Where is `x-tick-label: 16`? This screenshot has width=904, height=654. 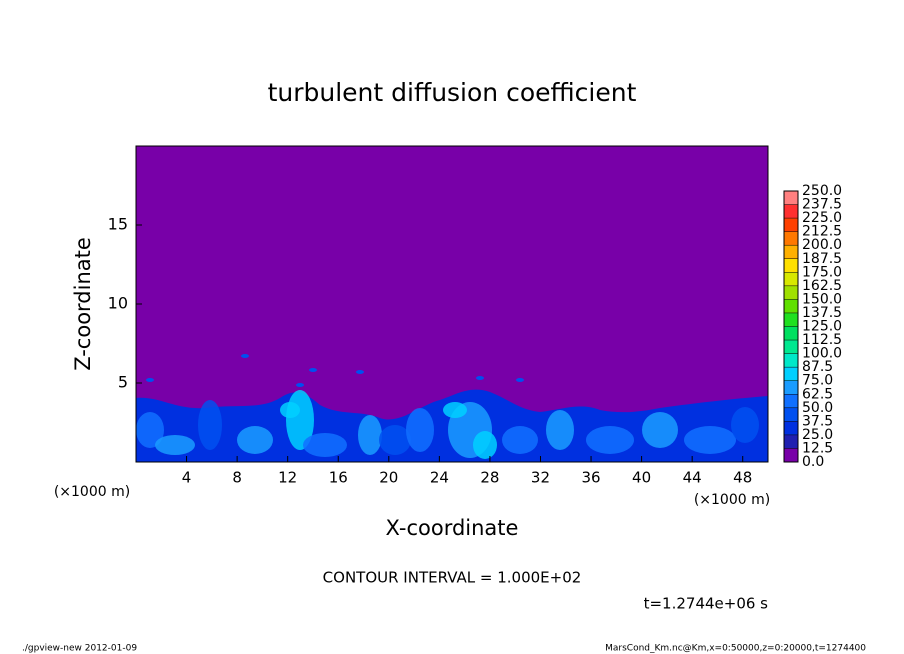 x-tick-label: 16 is located at coordinates (338, 478).